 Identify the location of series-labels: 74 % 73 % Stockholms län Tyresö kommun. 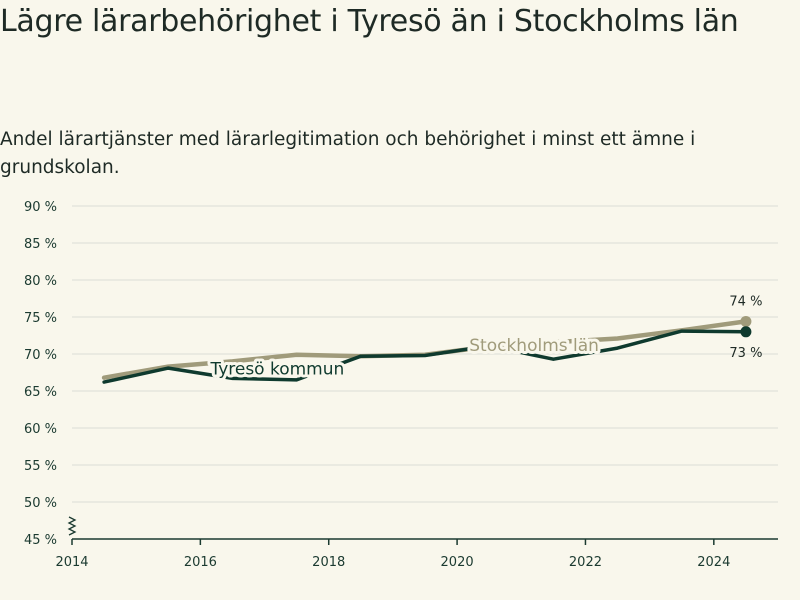
(484, 338).